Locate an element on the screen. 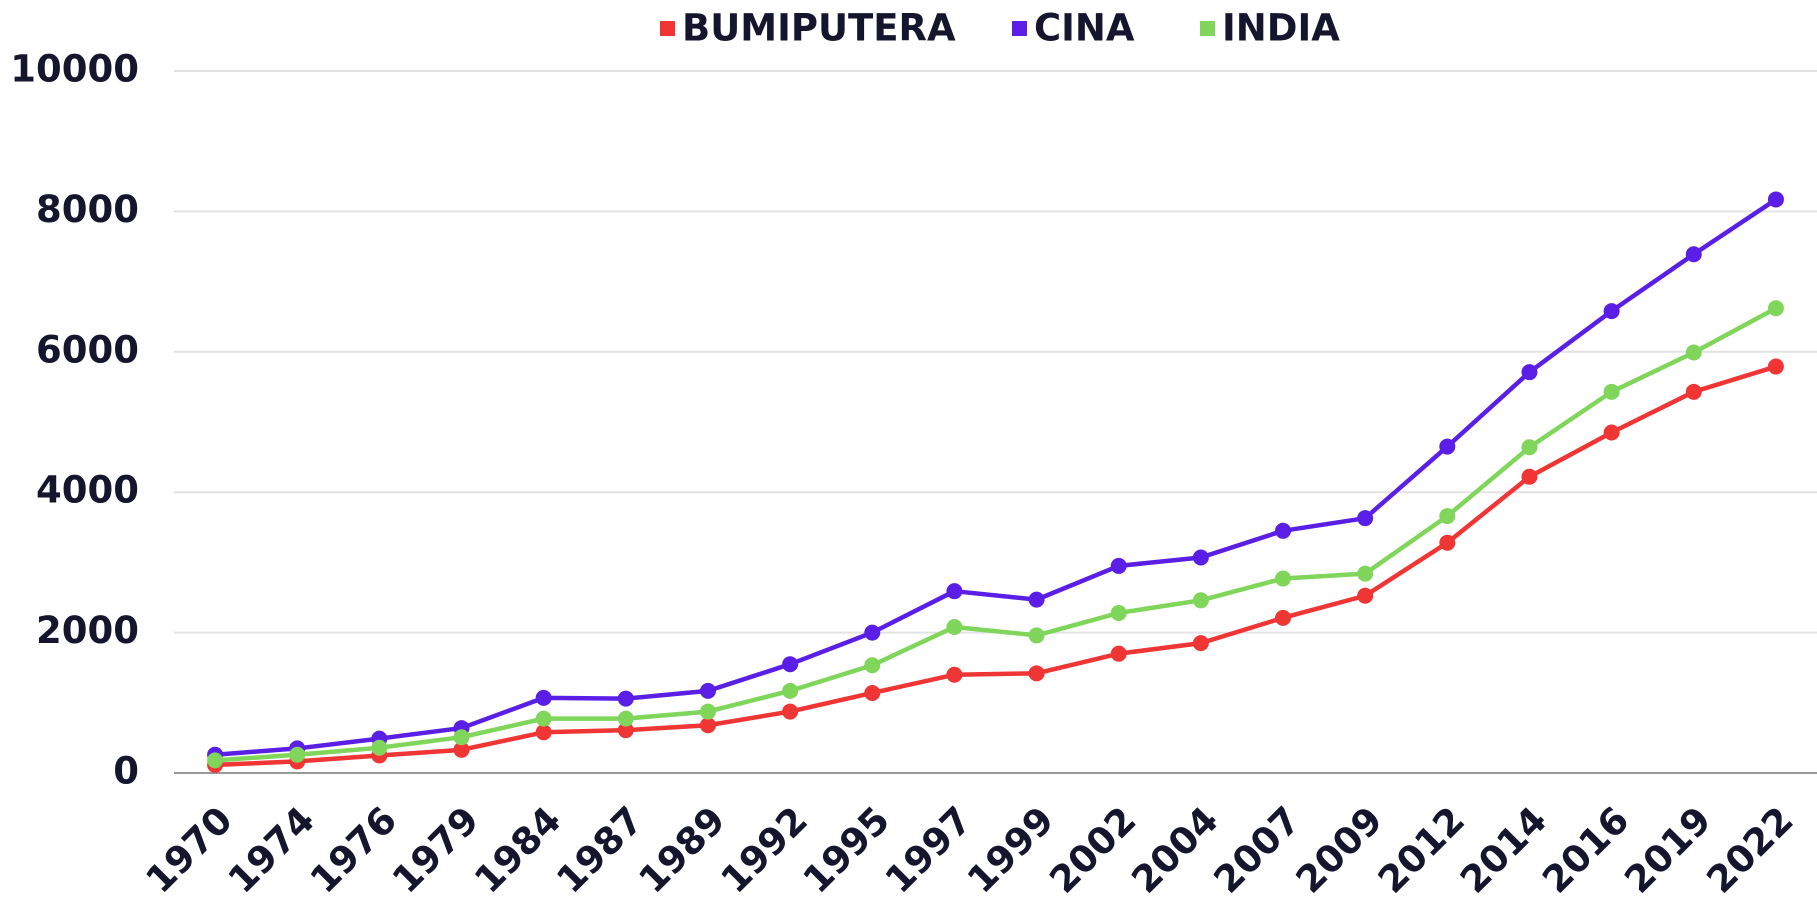  legend-item: CINA is located at coordinates (1073, 28).